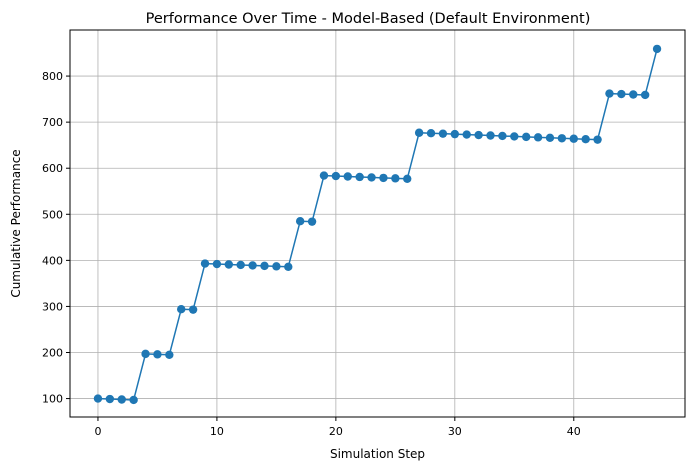 The width and height of the screenshot is (695, 470). What do you see at coordinates (97, 431) in the screenshot?
I see `x-tick-label: 0` at bounding box center [97, 431].